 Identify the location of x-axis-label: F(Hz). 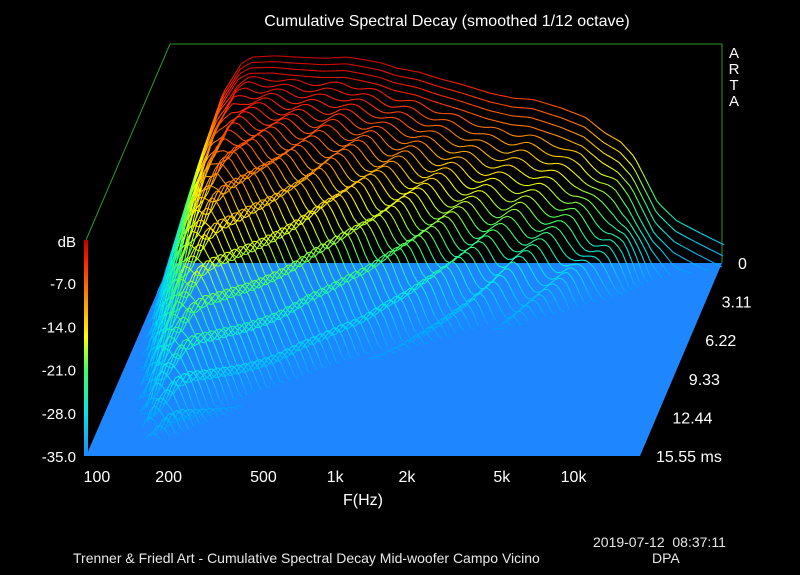
(363, 500).